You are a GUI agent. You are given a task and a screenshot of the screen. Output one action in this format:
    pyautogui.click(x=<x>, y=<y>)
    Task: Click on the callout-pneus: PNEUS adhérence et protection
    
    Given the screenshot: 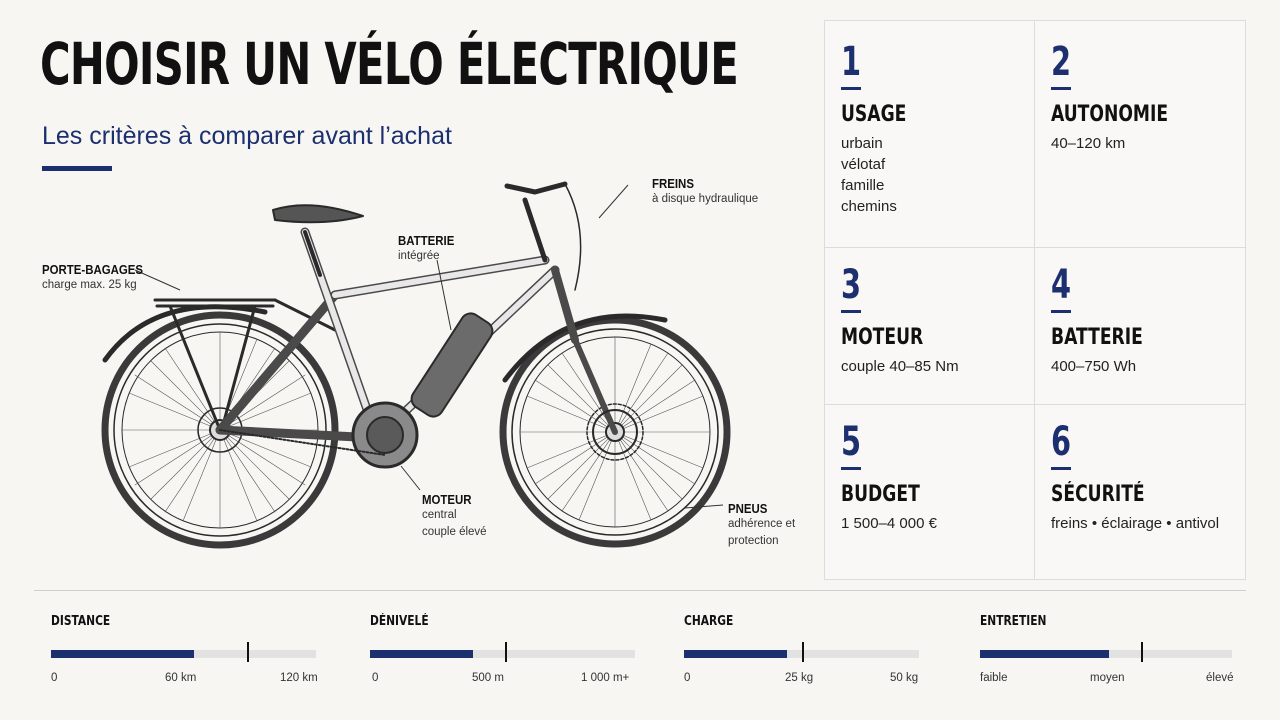 What is the action you would take?
    pyautogui.click(x=761, y=525)
    